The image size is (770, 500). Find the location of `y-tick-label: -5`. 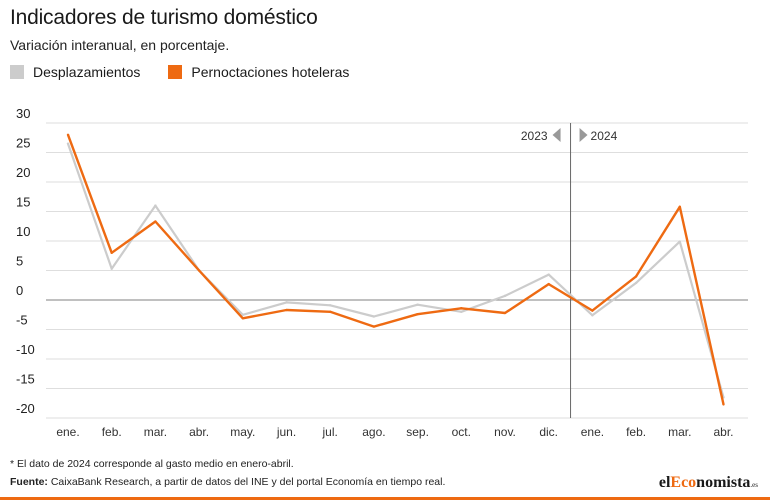

y-tick-label: -5 is located at coordinates (22, 320).